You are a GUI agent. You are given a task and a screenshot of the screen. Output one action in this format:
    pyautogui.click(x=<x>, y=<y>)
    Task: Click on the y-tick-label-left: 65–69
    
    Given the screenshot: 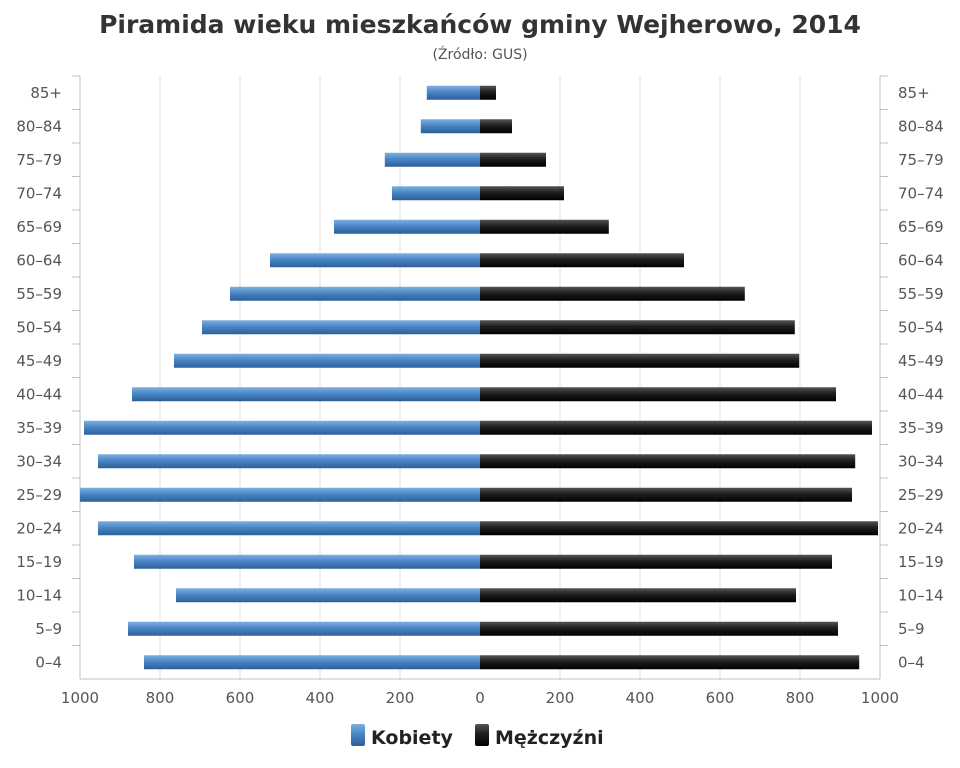 What is the action you would take?
    pyautogui.click(x=39, y=227)
    